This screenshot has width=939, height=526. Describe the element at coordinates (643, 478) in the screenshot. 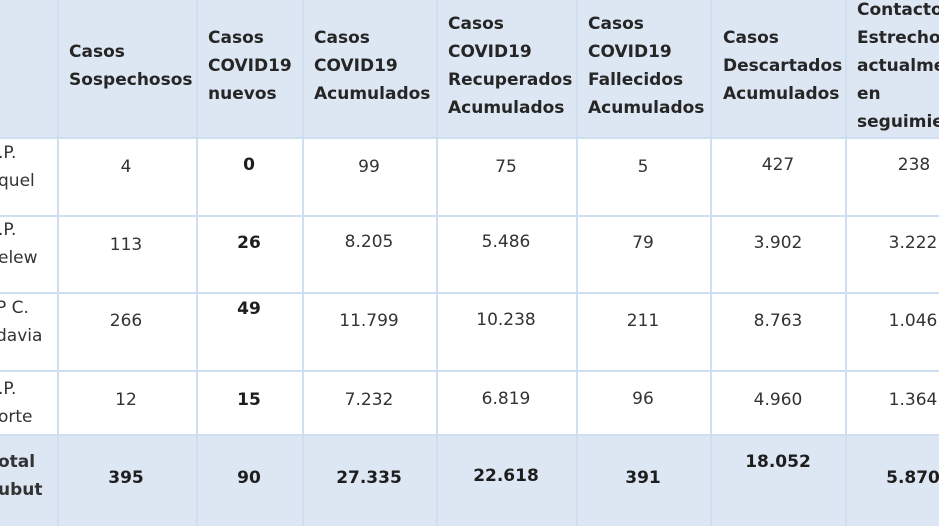

I see `total-cell: 391` at that location.